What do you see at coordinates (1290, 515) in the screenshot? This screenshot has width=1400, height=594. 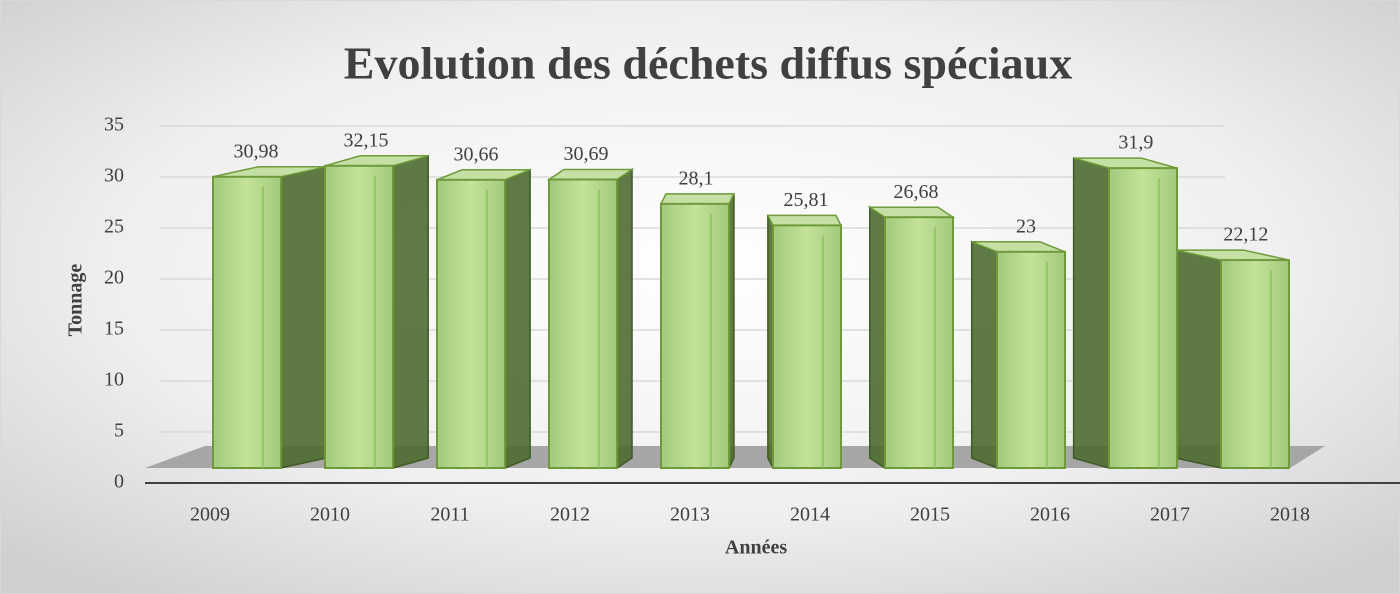 I see `x-tick-label: 2018` at bounding box center [1290, 515].